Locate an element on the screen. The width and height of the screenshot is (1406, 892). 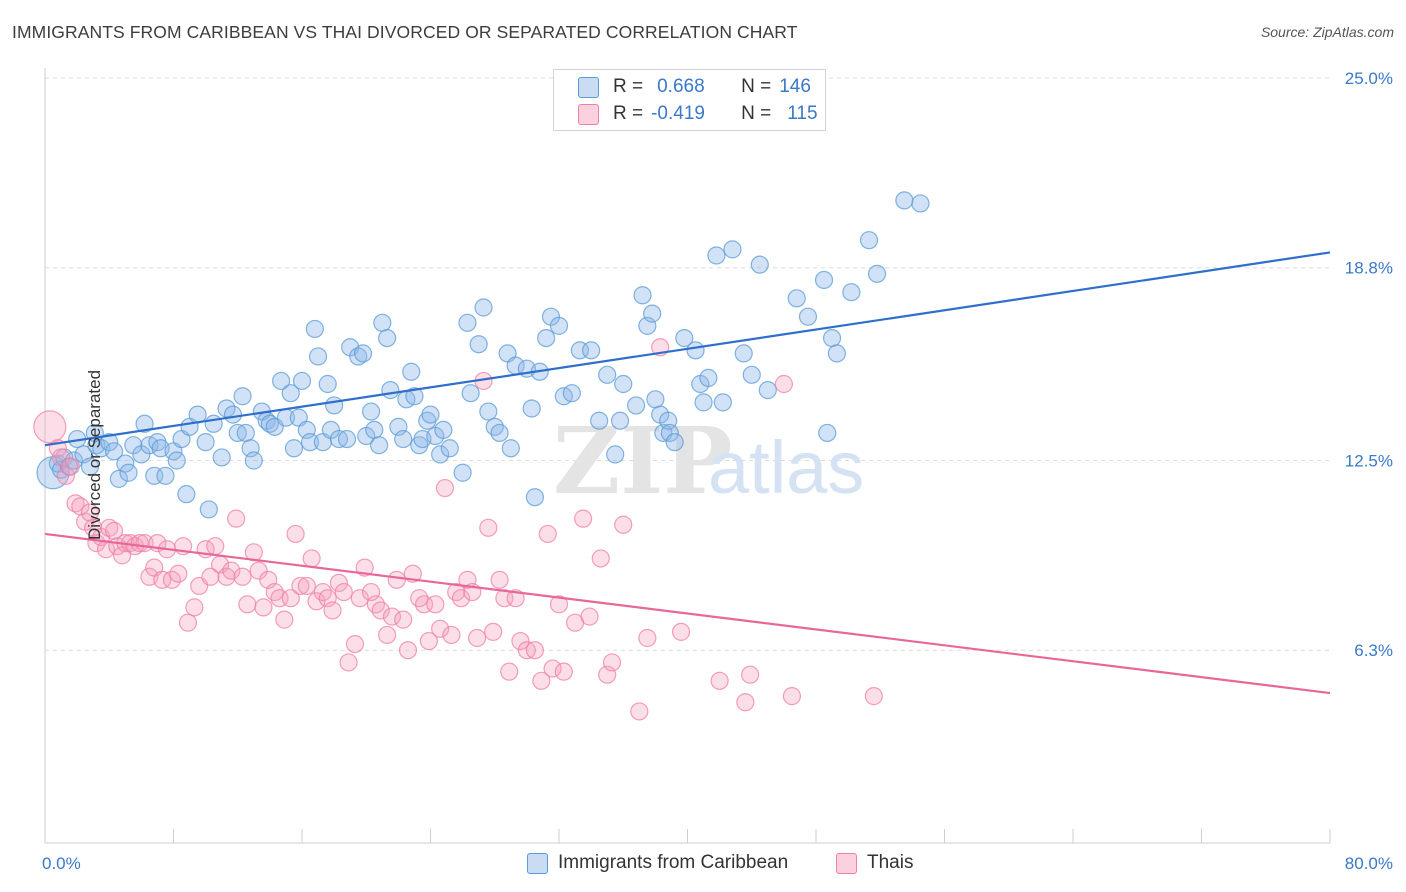
source-note: Source: ZipAtlas.com is located at coordinates (1327, 32).